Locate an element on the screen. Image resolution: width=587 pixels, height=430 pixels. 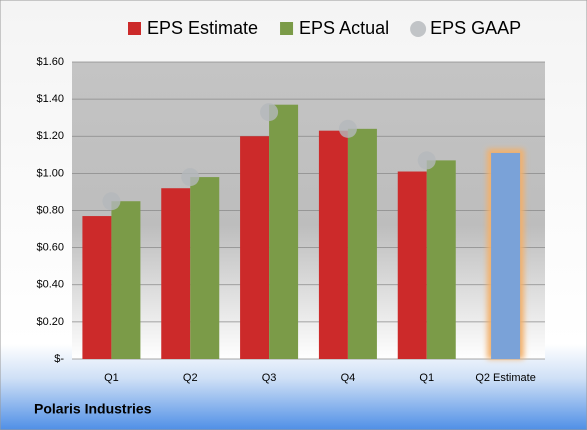
x-tick-label: Q3 is located at coordinates (269, 378).